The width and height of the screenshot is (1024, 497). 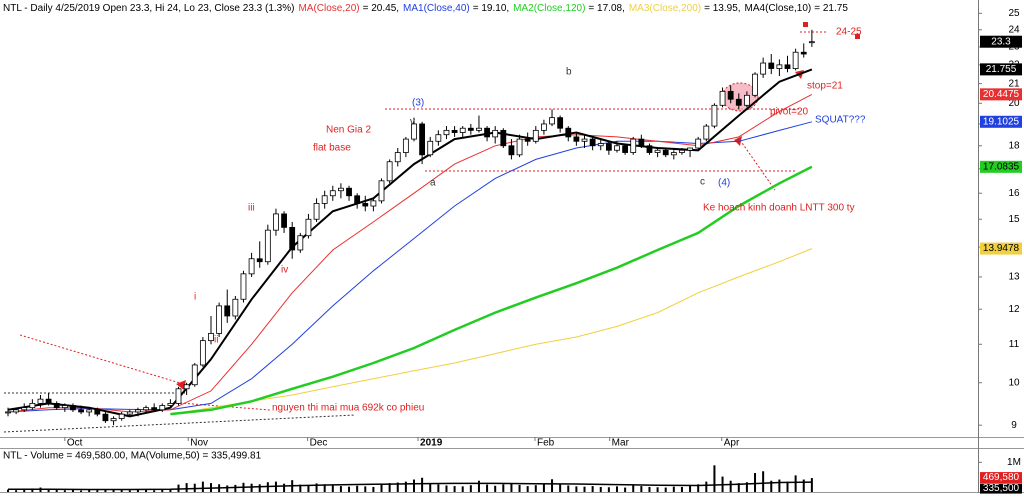 I want to click on ma-tag, so click(x=1001, y=69).